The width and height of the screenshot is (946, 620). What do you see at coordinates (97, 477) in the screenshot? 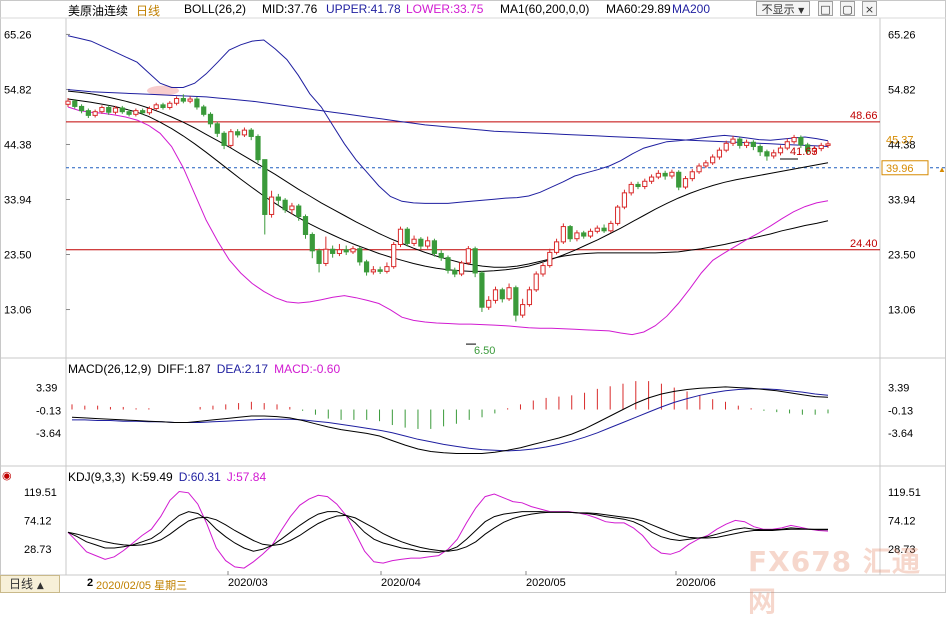
I see `kdj-title: KDJ(9,3,3)` at bounding box center [97, 477].